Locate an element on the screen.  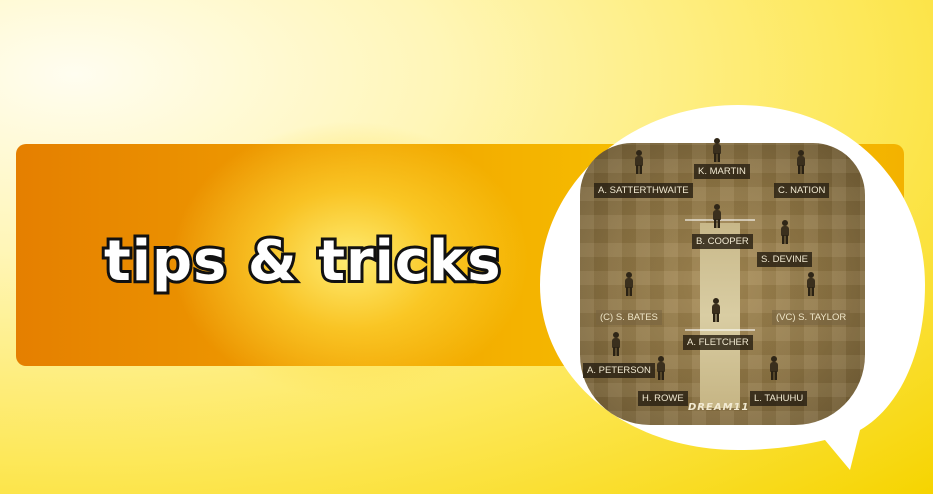
player-label: H. ROWE is located at coordinates (663, 398).